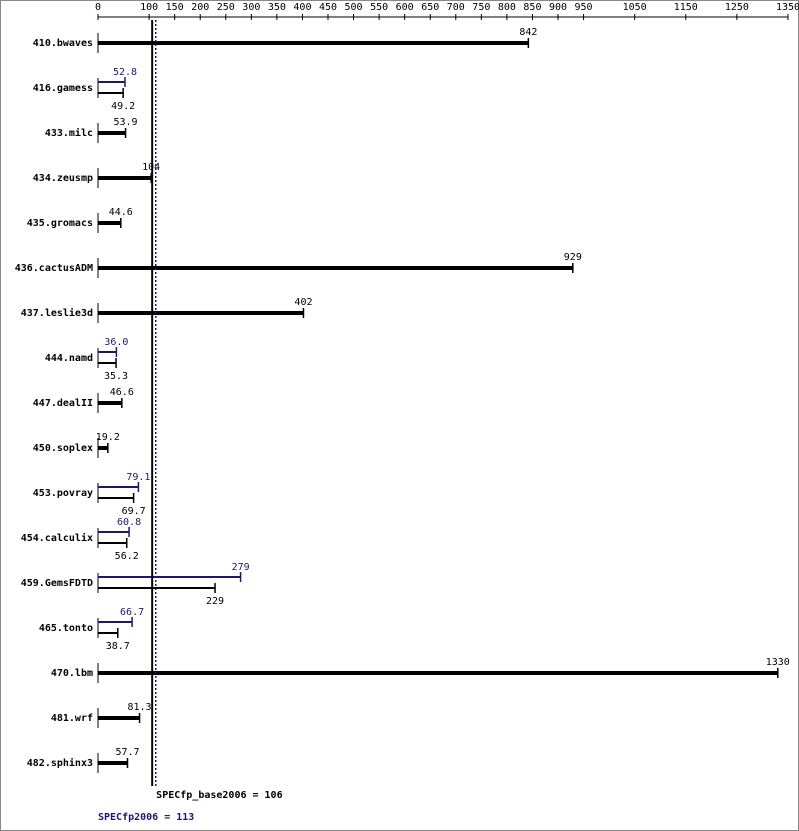 Image resolution: width=799 pixels, height=831 pixels. What do you see at coordinates (215, 601) in the screenshot?
I see `value-label: 229` at bounding box center [215, 601].